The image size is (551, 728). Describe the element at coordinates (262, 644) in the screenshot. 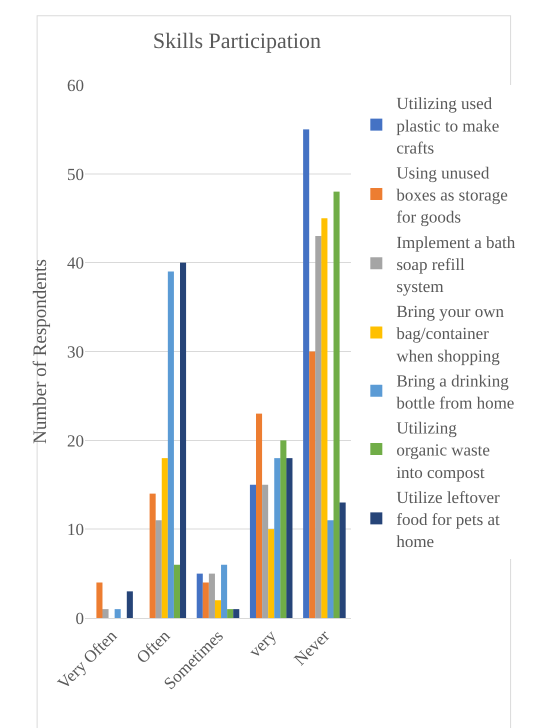

I see `x-tick-label: very` at that location.